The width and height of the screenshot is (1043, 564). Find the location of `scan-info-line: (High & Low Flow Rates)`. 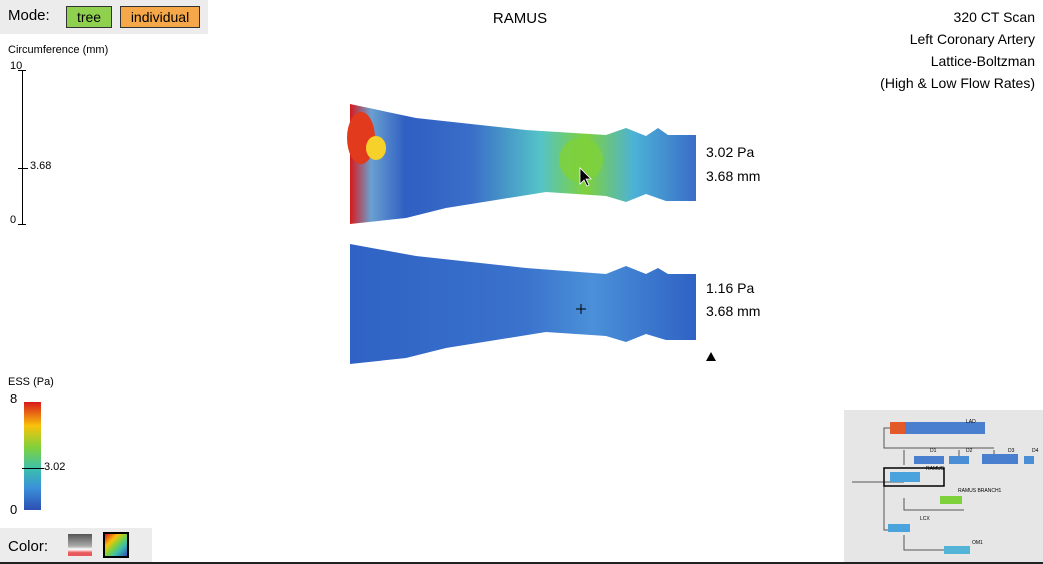

scan-info-line: (High & Low Flow Rates) is located at coordinates (957, 83).